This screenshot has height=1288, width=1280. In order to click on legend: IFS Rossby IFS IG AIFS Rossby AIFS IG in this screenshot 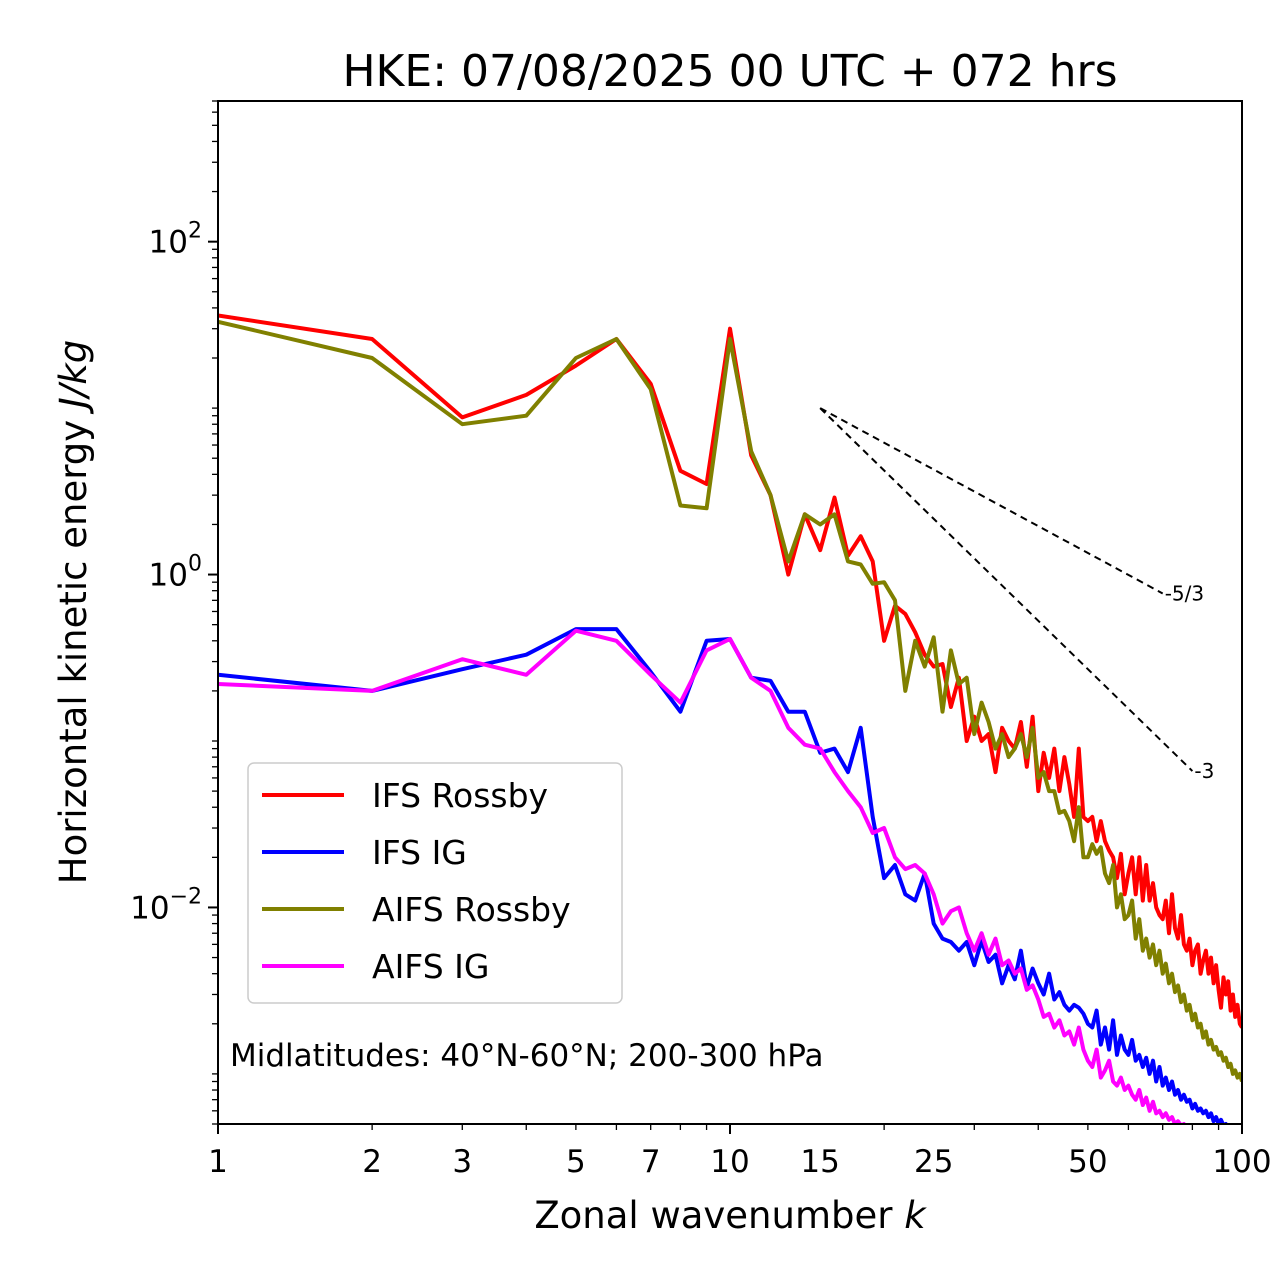, I will do `click(435, 883)`.